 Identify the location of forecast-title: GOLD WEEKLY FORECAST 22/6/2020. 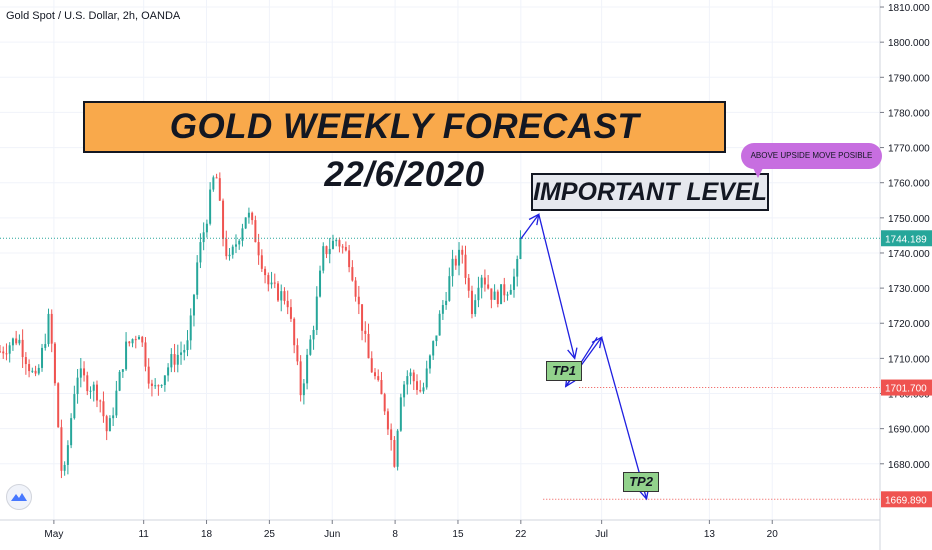
(404, 150).